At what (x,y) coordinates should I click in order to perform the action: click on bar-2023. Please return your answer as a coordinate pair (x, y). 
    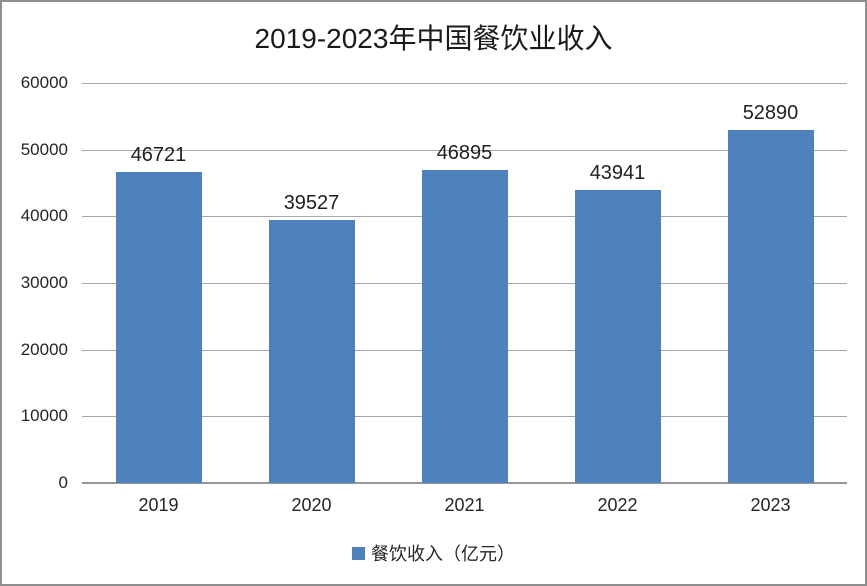
    Looking at the image, I should click on (770, 306).